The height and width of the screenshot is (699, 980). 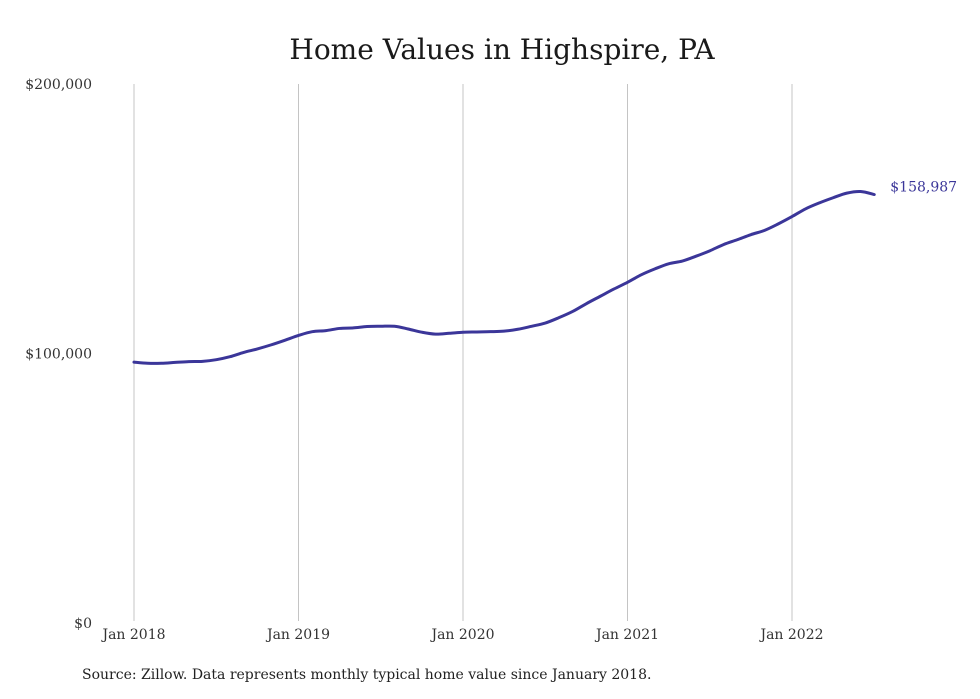 I want to click on y-tick-label: $100,000, so click(x=58, y=355).